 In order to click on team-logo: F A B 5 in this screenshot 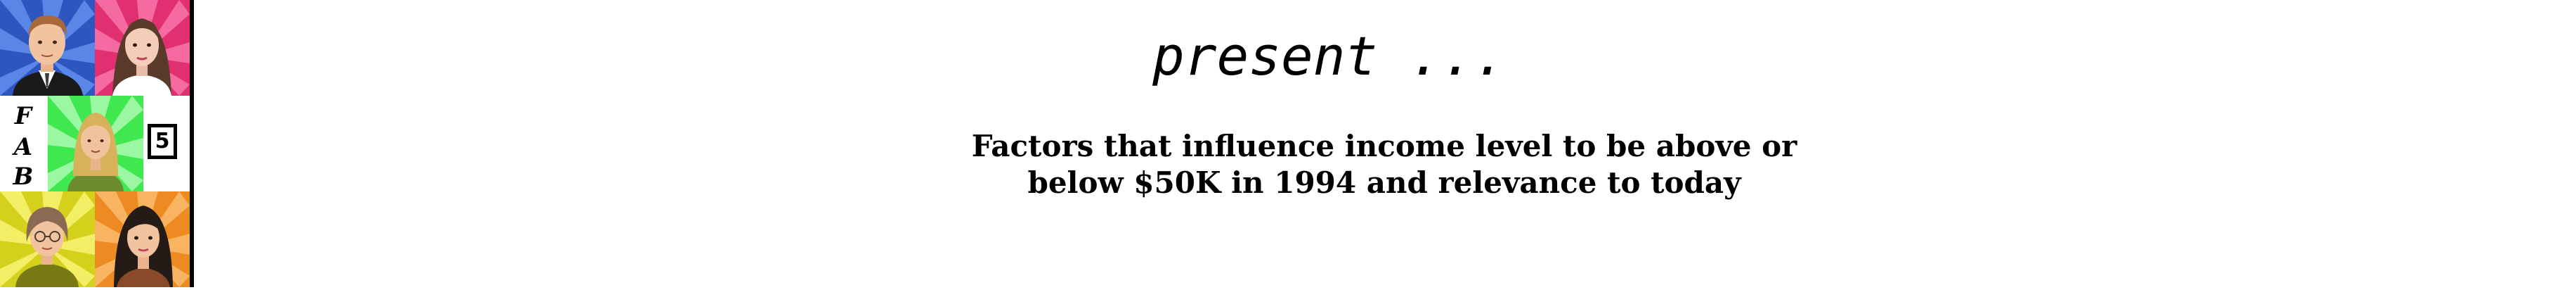, I will do `click(95, 143)`.